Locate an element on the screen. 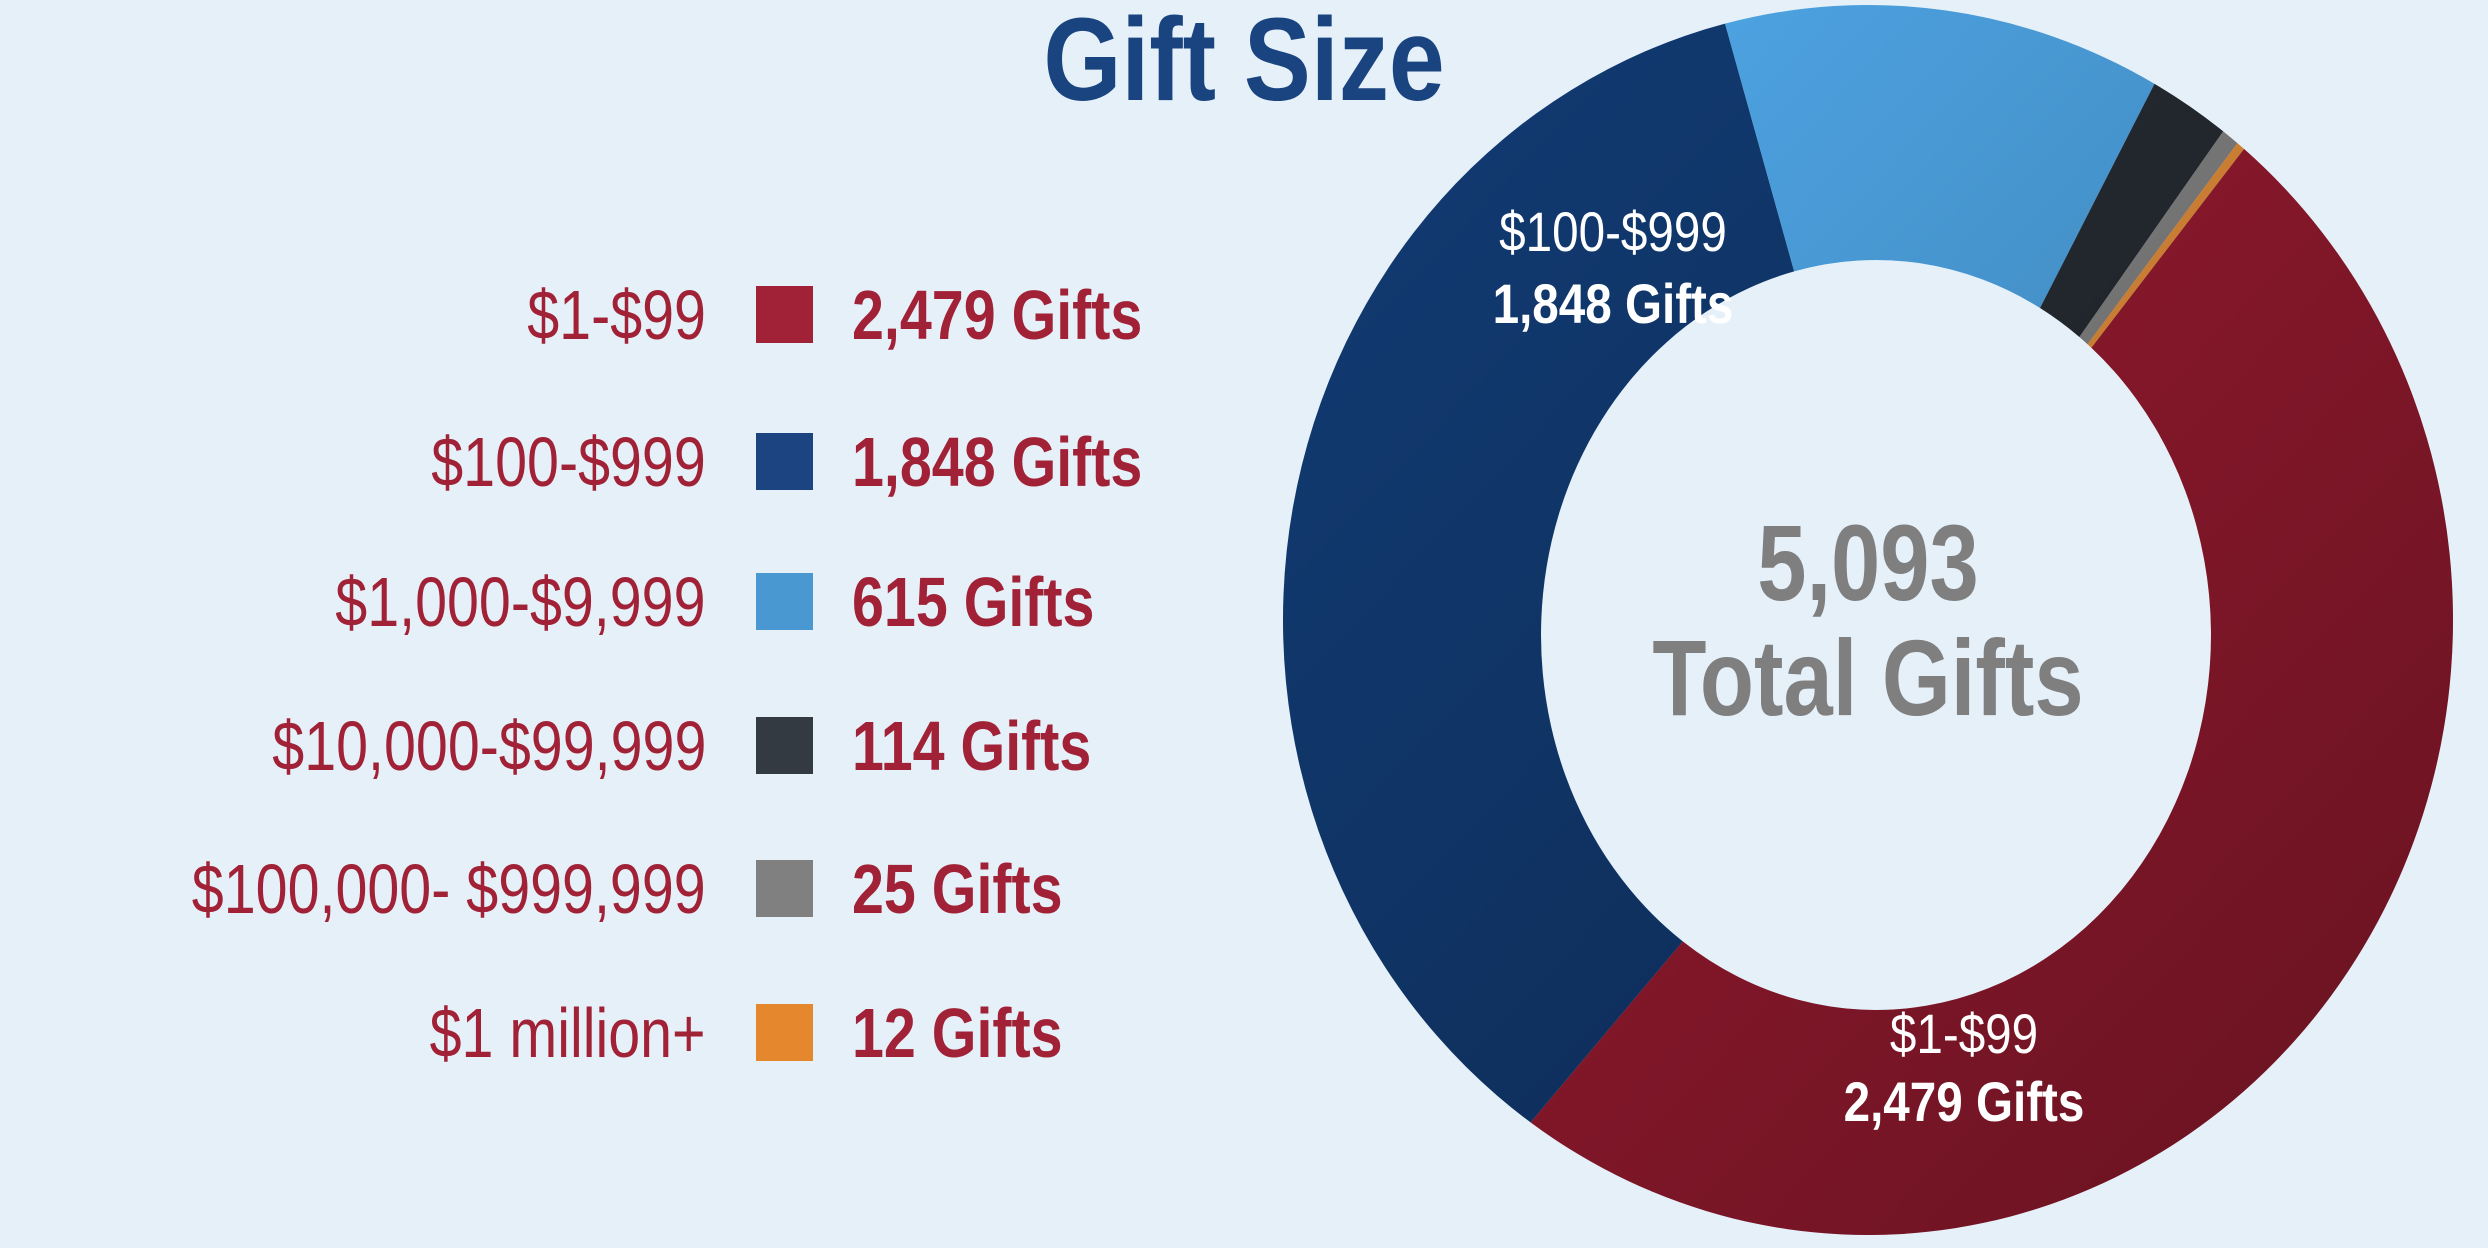 Image resolution: width=2488 pixels, height=1248 pixels. legend-label: $10,000-$99,999 is located at coordinates (488, 746).